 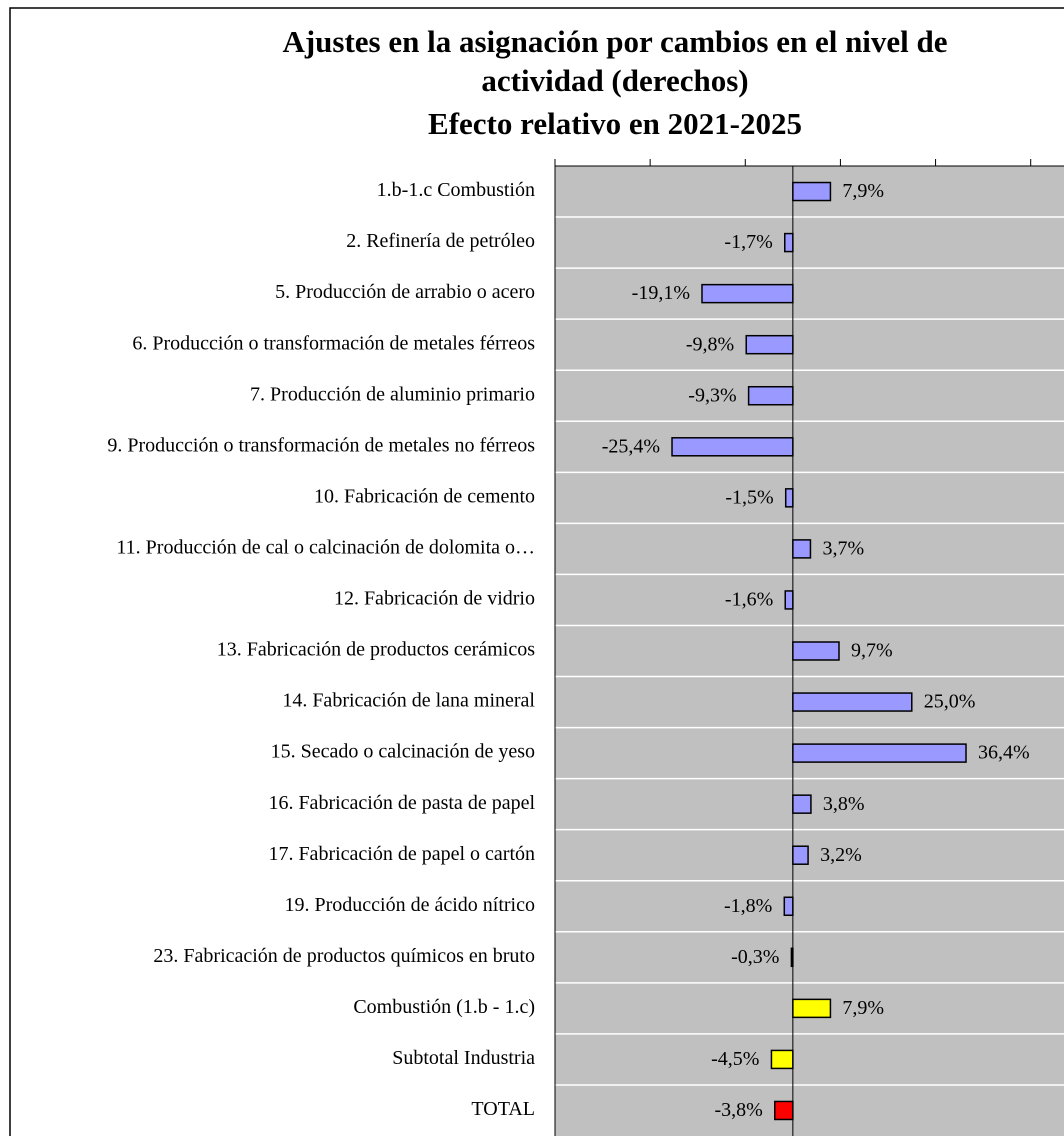 I want to click on y-tick-label: 10. Fabricación de cemento, so click(x=424, y=496).